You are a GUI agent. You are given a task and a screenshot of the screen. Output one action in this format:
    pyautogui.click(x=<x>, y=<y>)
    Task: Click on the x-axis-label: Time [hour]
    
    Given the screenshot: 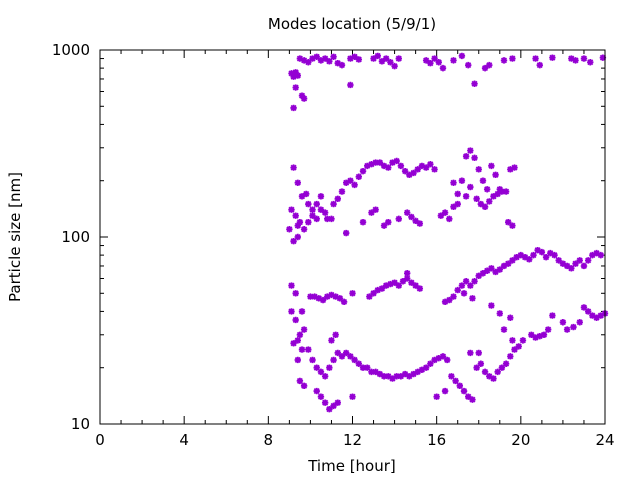 What is the action you would take?
    pyautogui.click(x=351, y=466)
    